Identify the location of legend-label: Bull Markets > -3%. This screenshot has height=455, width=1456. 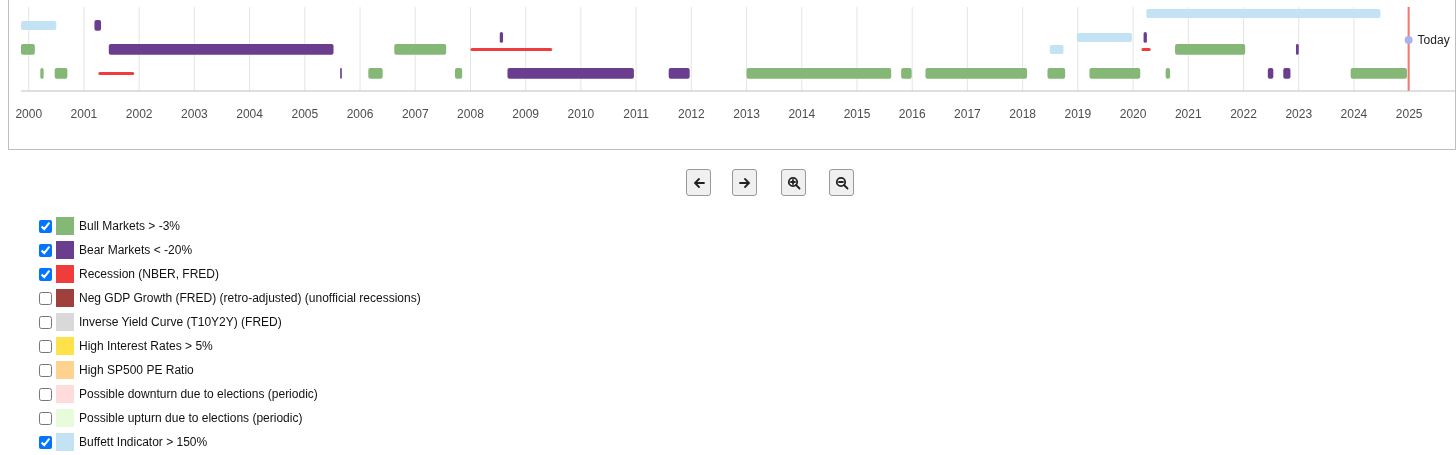
(130, 226).